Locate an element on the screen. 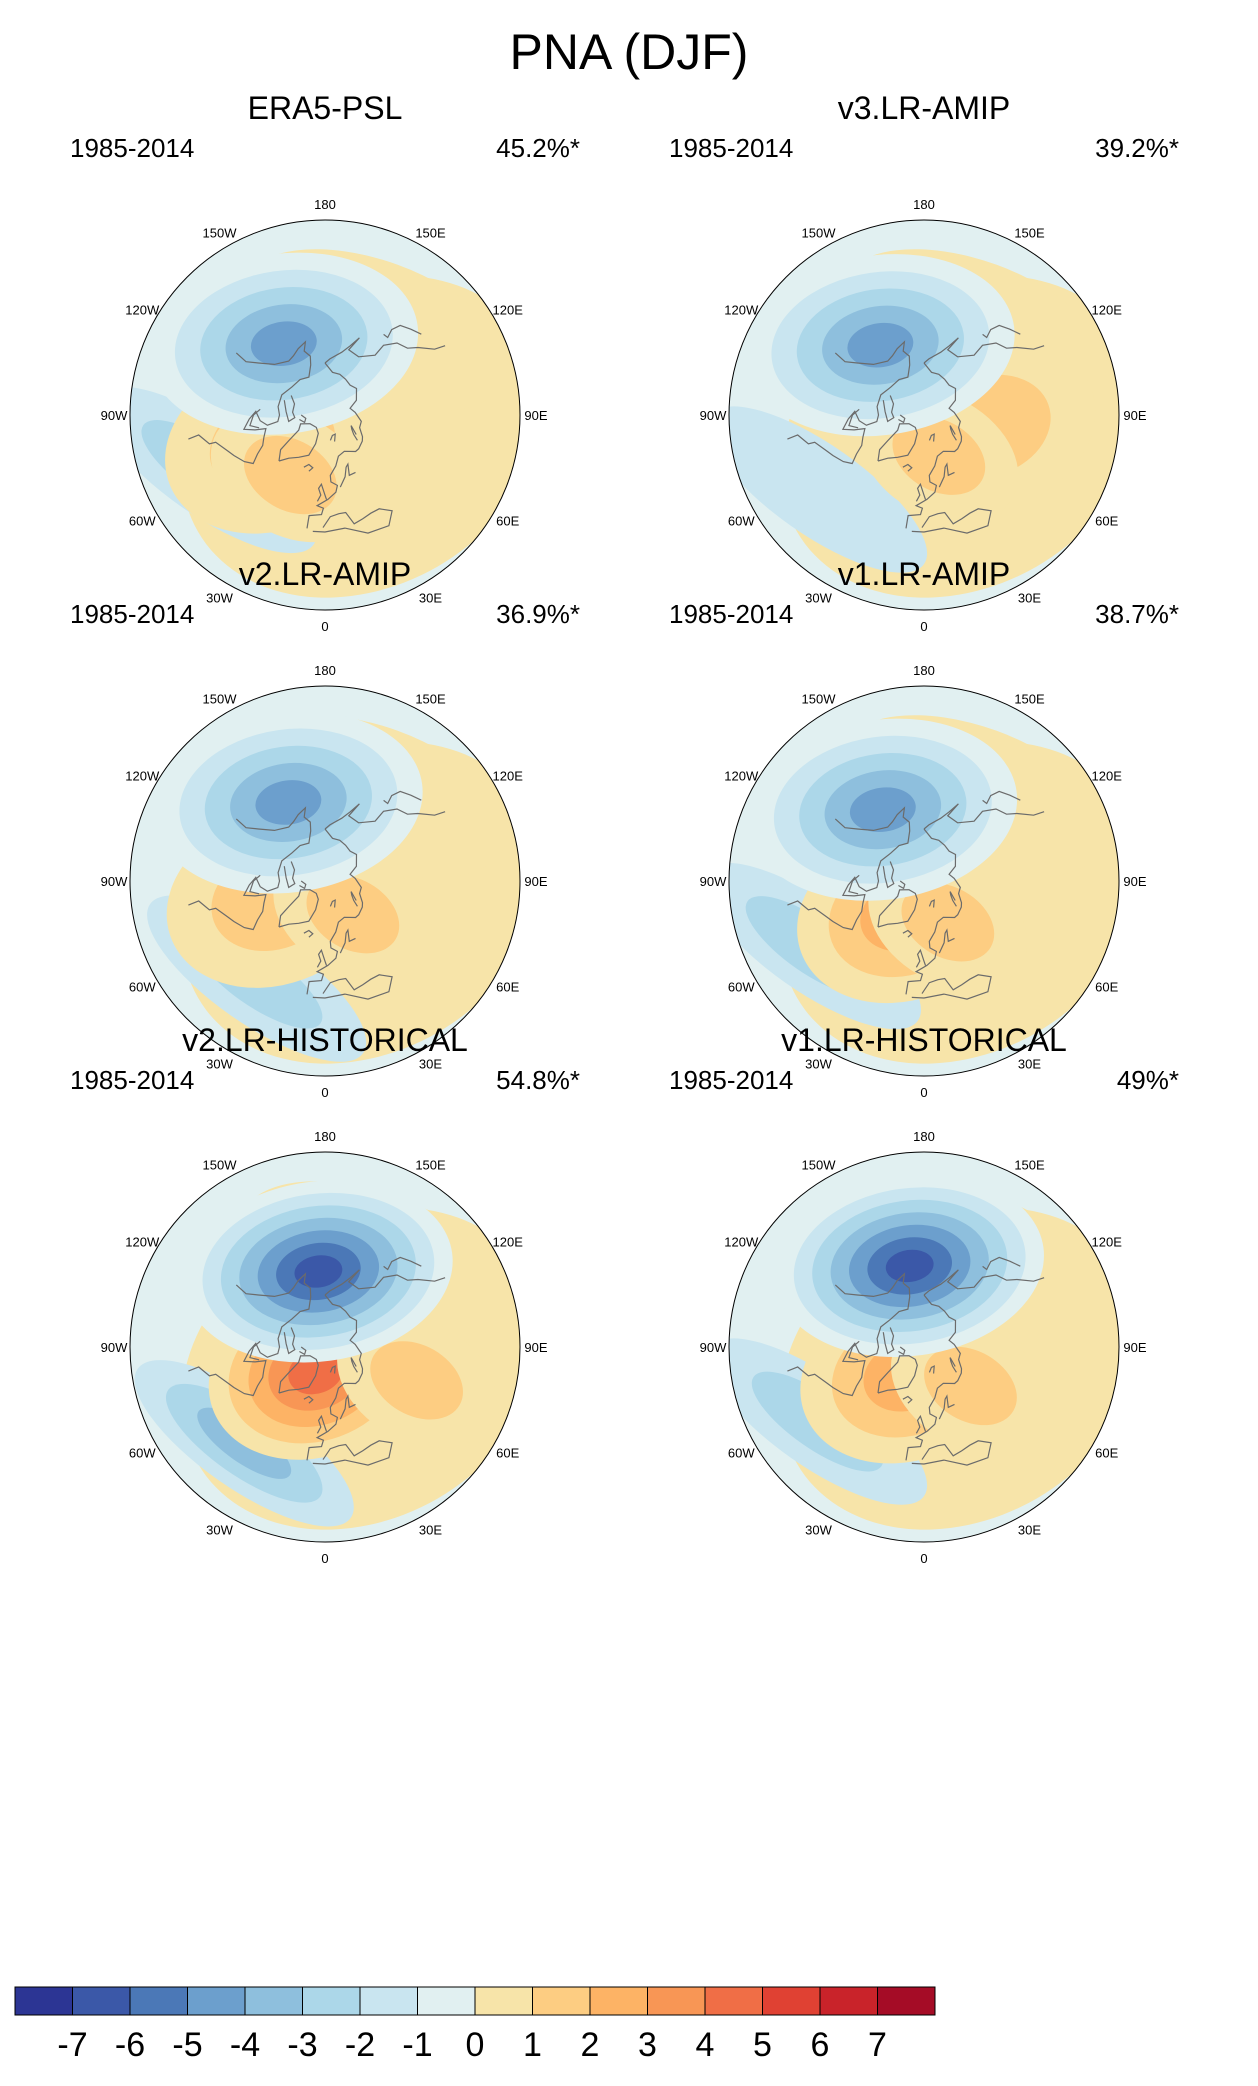 This screenshot has height=2086, width=1258. panel-explained-variance: 38.7%* is located at coordinates (1137, 614).